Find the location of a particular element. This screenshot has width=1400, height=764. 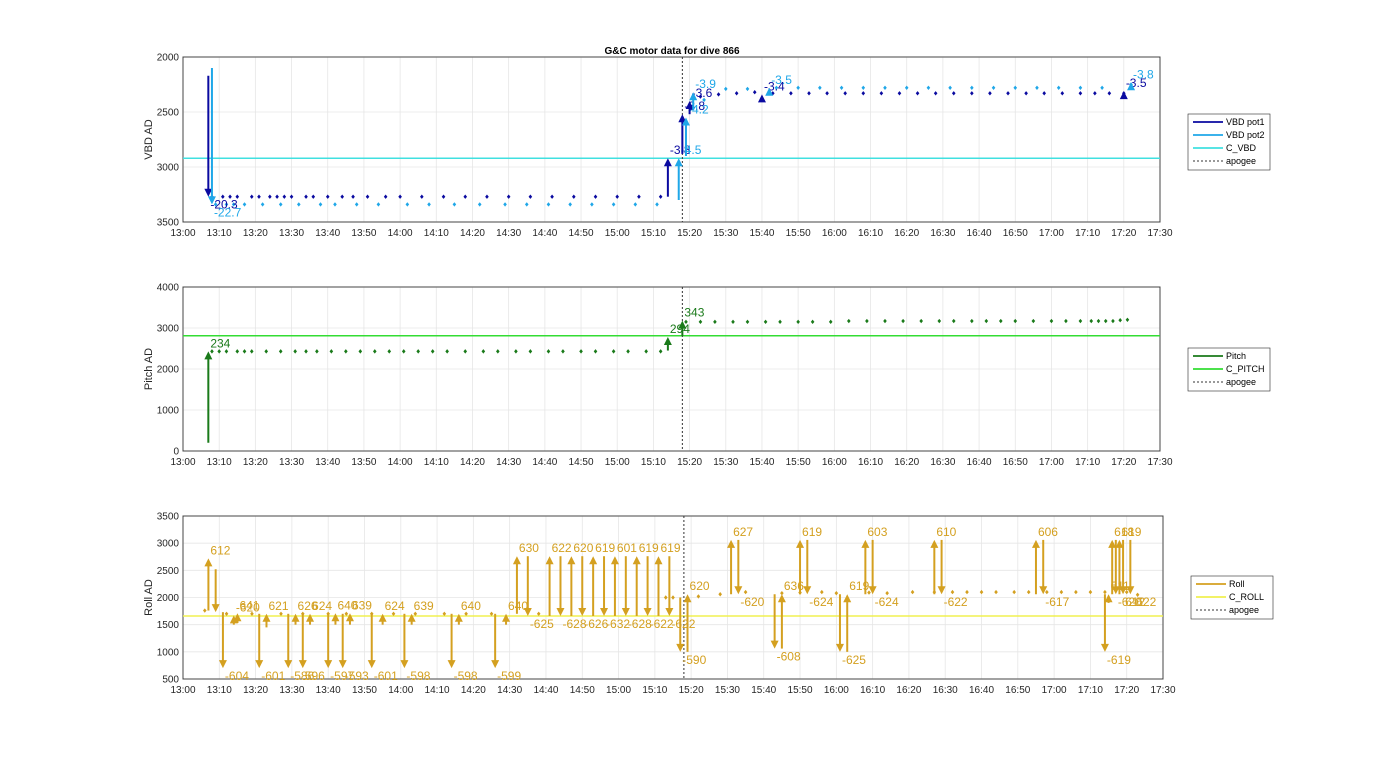

x-tick-label: 17:10 is located at coordinates (1090, 690).